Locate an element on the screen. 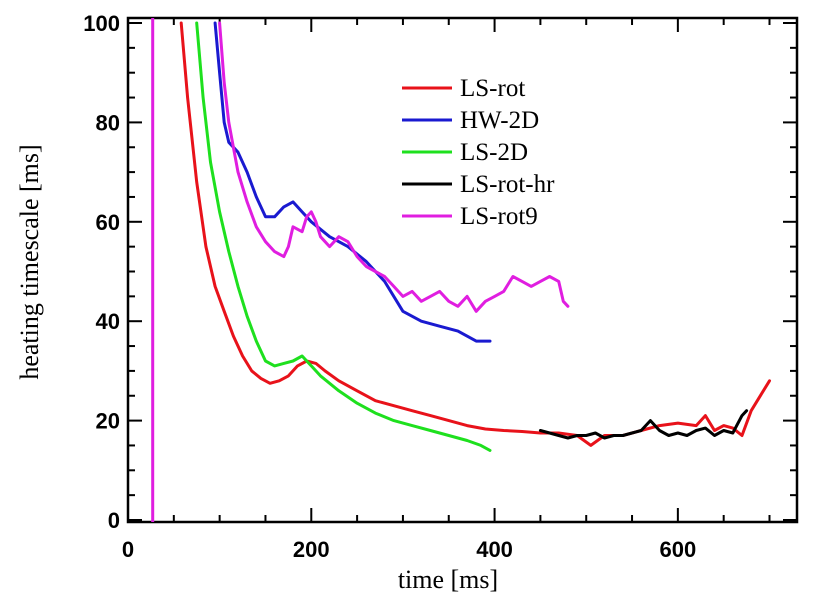 The height and width of the screenshot is (614, 830). legend: LS-rot HW-2D LS-2D LS-rot-hr LS-rot9 is located at coordinates (478, 152).